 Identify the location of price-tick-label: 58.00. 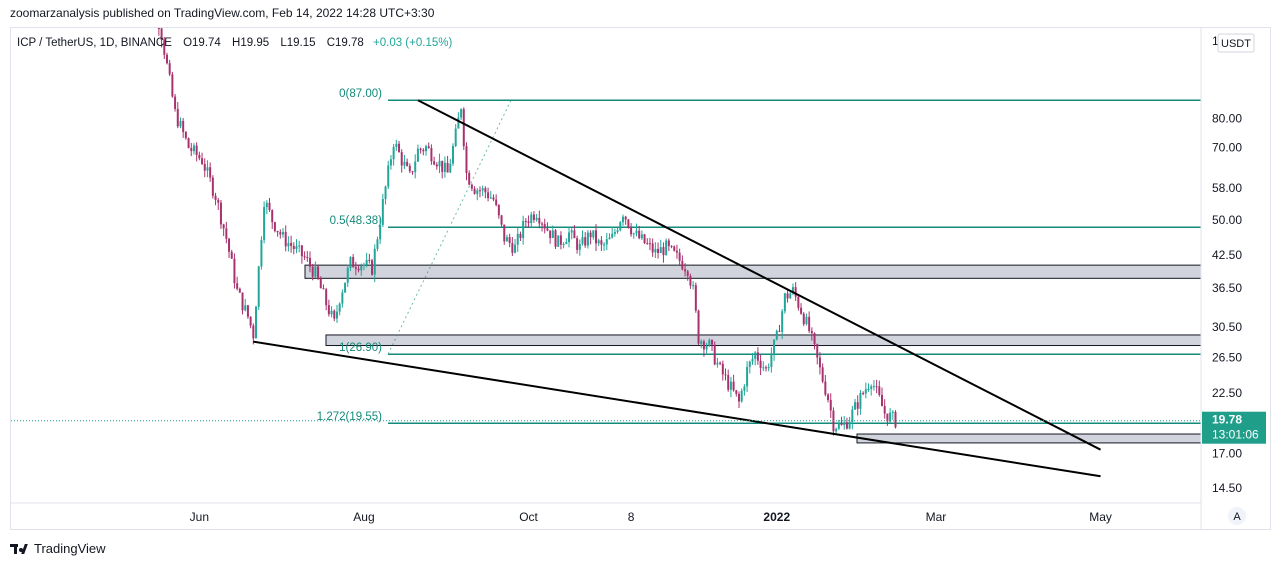
(1227, 188).